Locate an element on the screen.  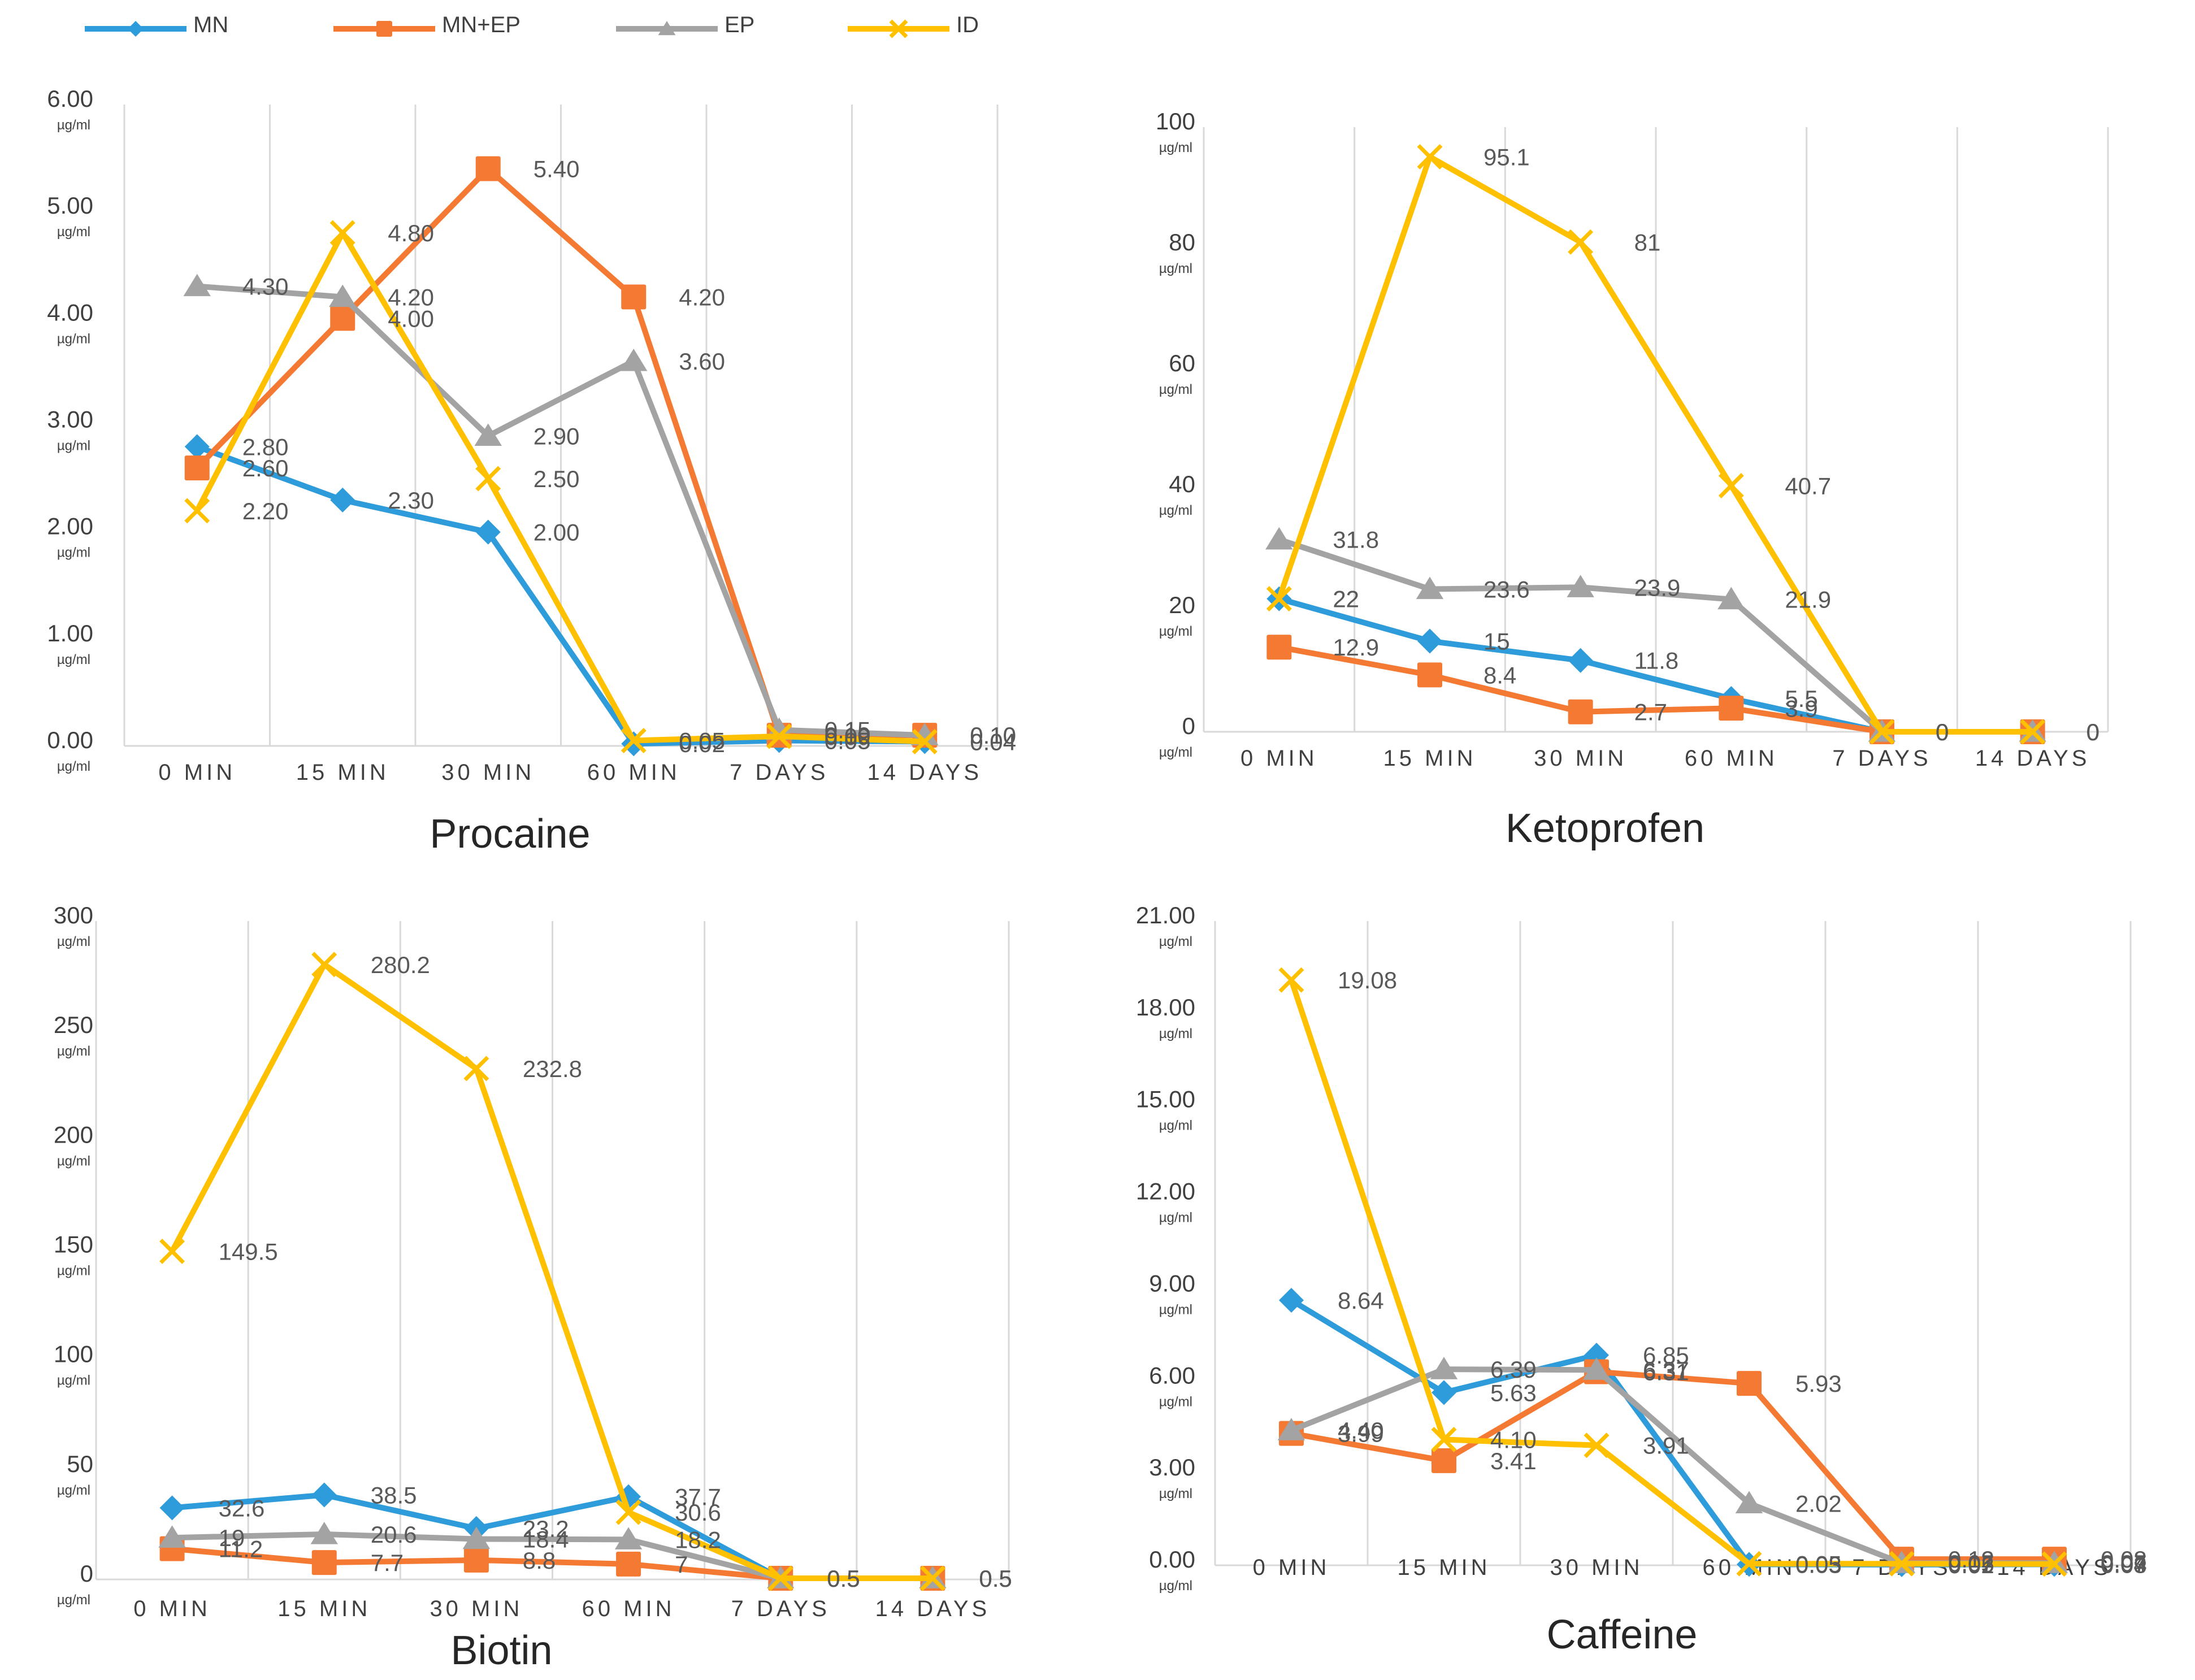
legend-marker-diamond is located at coordinates (136, 29).